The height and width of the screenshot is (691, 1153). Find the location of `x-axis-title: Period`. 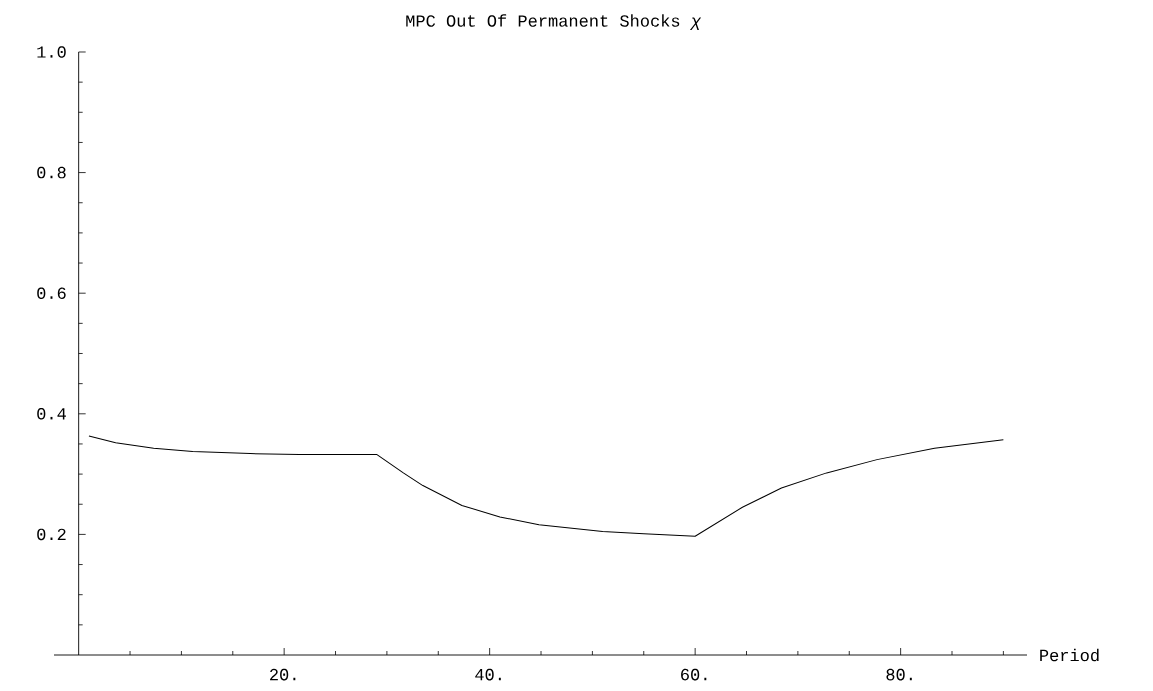

x-axis-title: Period is located at coordinates (1069, 655).